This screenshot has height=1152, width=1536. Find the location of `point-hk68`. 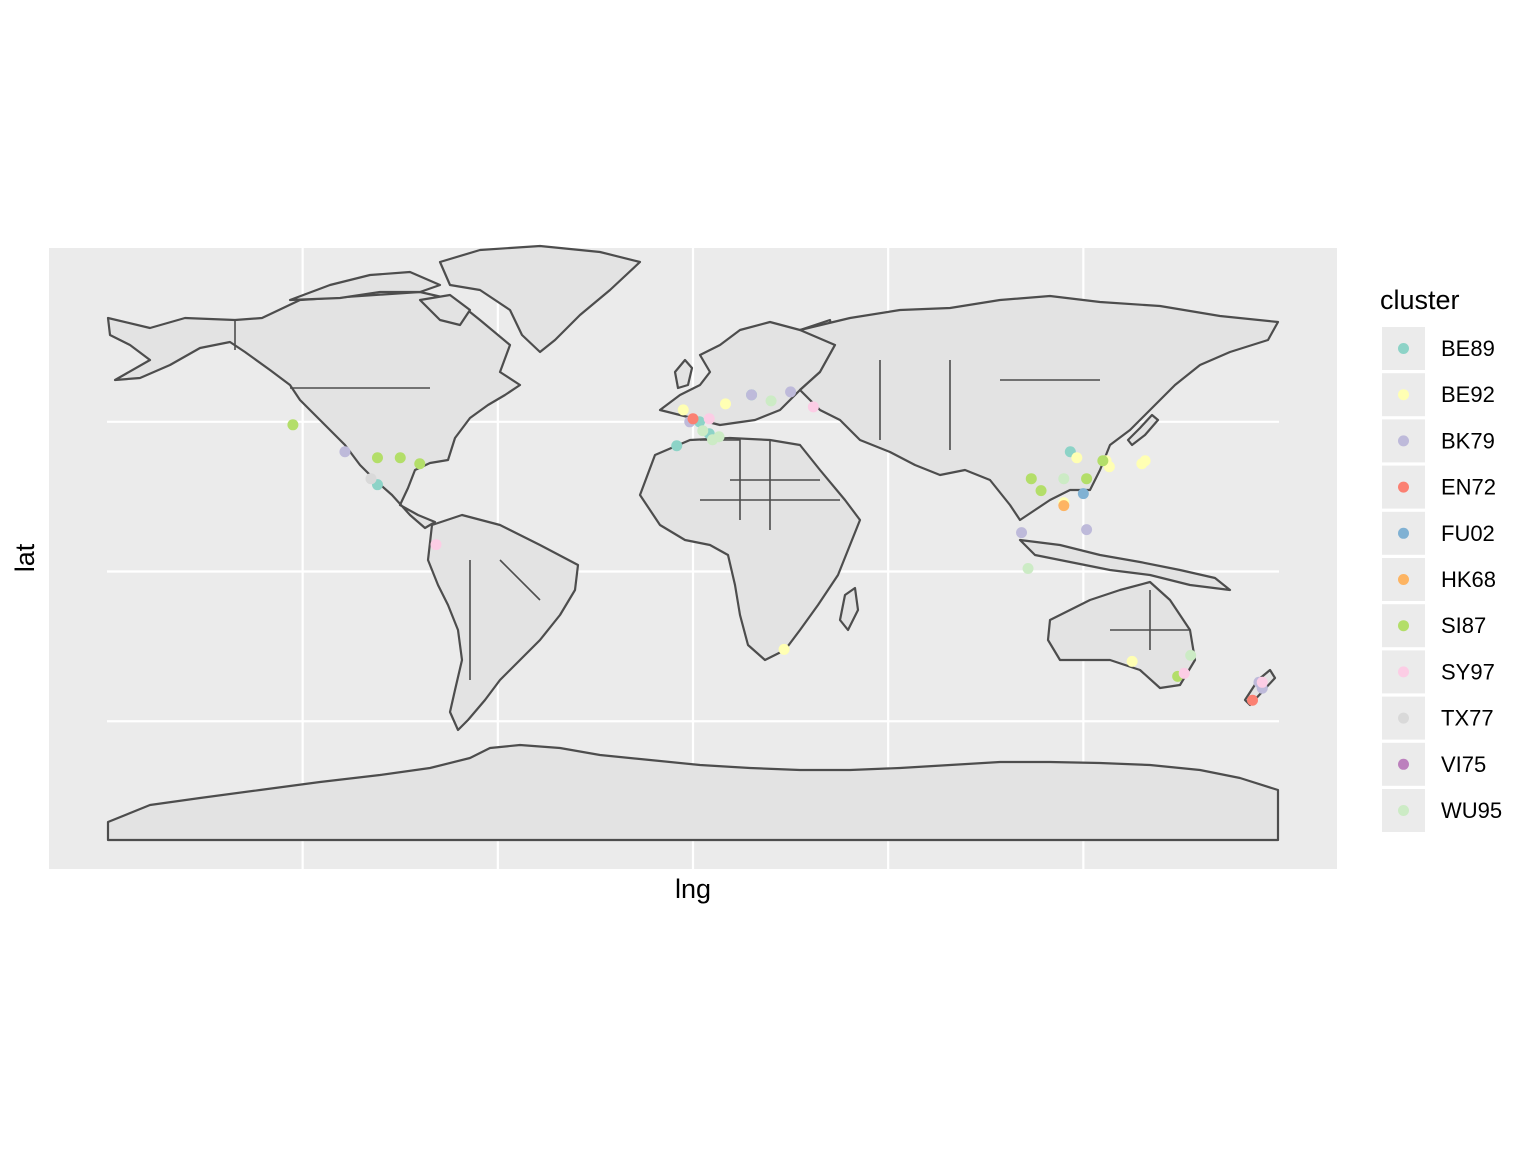

point-hk68 is located at coordinates (1064, 506).